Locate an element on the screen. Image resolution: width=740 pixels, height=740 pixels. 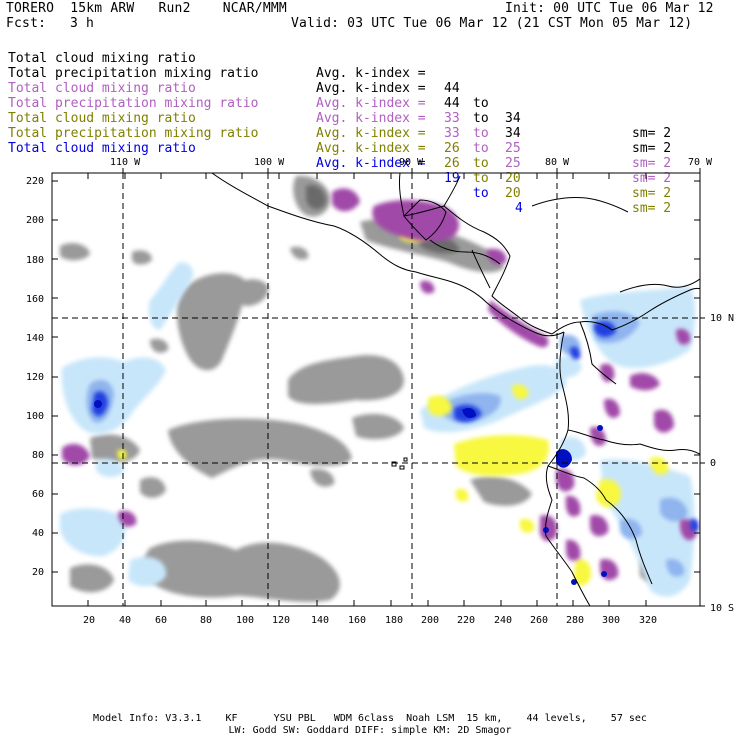
lon-label: 70 W is located at coordinates (700, 162).